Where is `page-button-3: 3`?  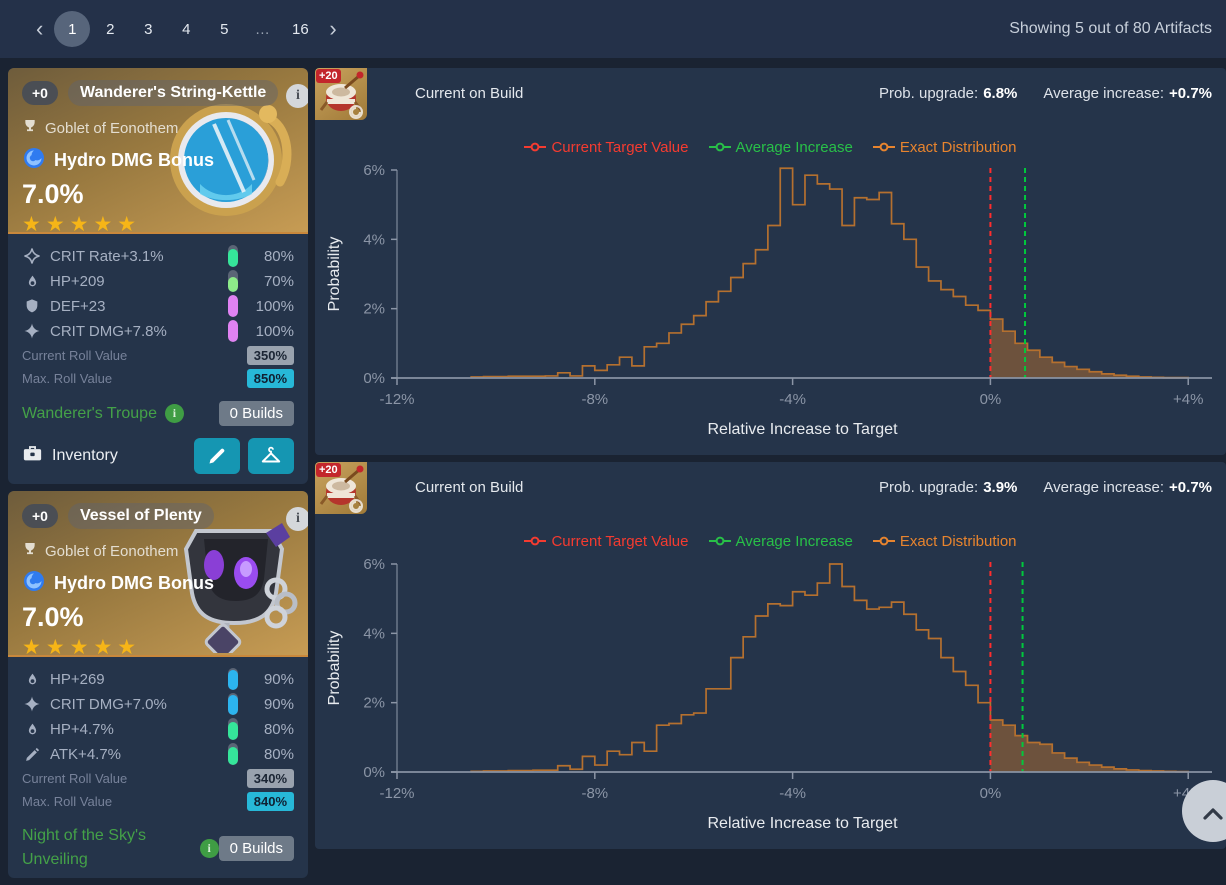
page-button-3: 3 is located at coordinates (148, 29).